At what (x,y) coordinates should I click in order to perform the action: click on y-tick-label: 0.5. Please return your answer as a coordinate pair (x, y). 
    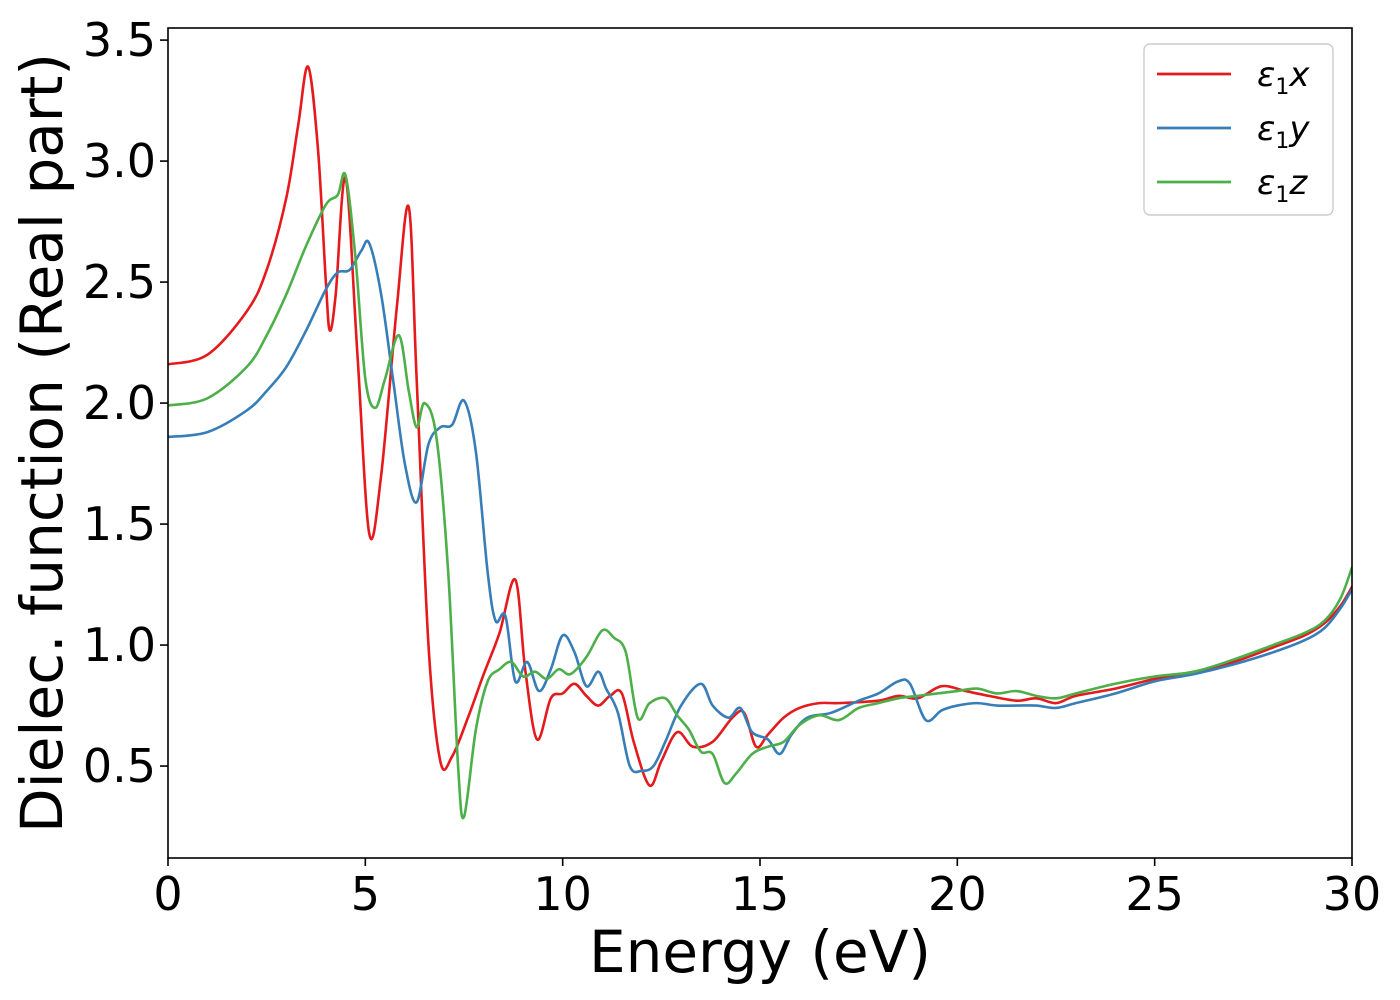
    Looking at the image, I should click on (119, 766).